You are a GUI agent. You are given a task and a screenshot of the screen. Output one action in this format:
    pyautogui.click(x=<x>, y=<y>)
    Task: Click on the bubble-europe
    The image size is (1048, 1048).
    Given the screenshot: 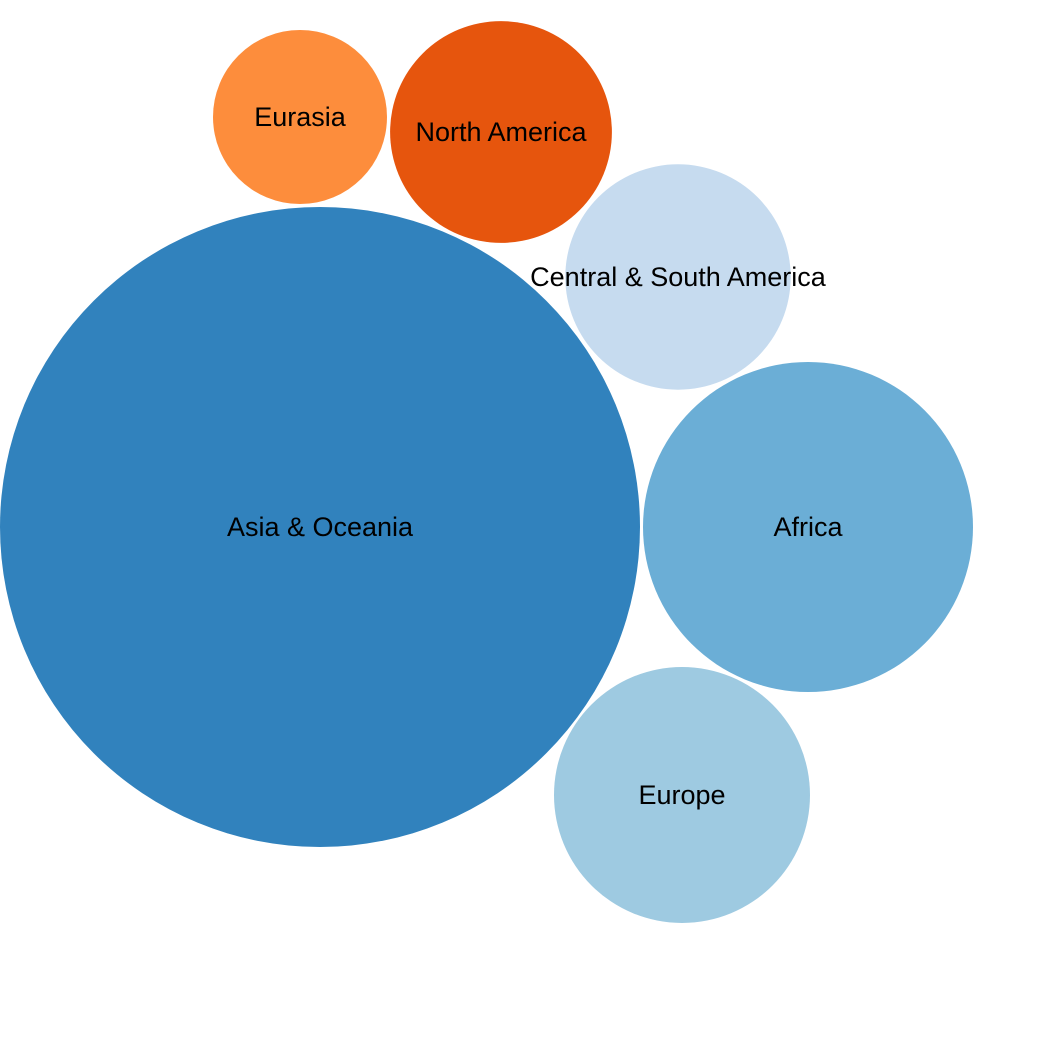 What is the action you would take?
    pyautogui.click(x=682, y=795)
    